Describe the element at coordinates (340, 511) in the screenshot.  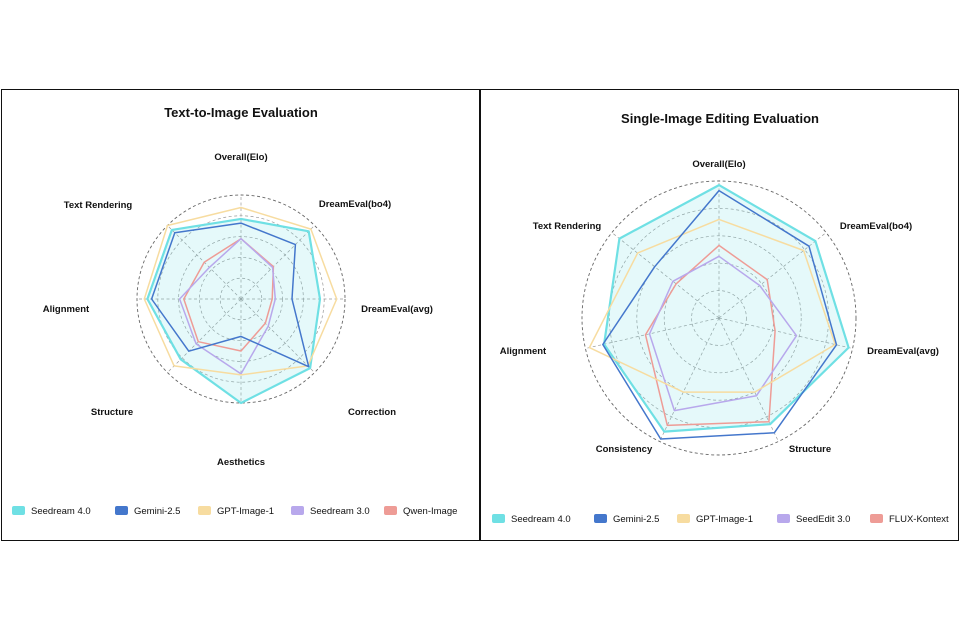
I see `legend-label: Seedream 3.0` at that location.